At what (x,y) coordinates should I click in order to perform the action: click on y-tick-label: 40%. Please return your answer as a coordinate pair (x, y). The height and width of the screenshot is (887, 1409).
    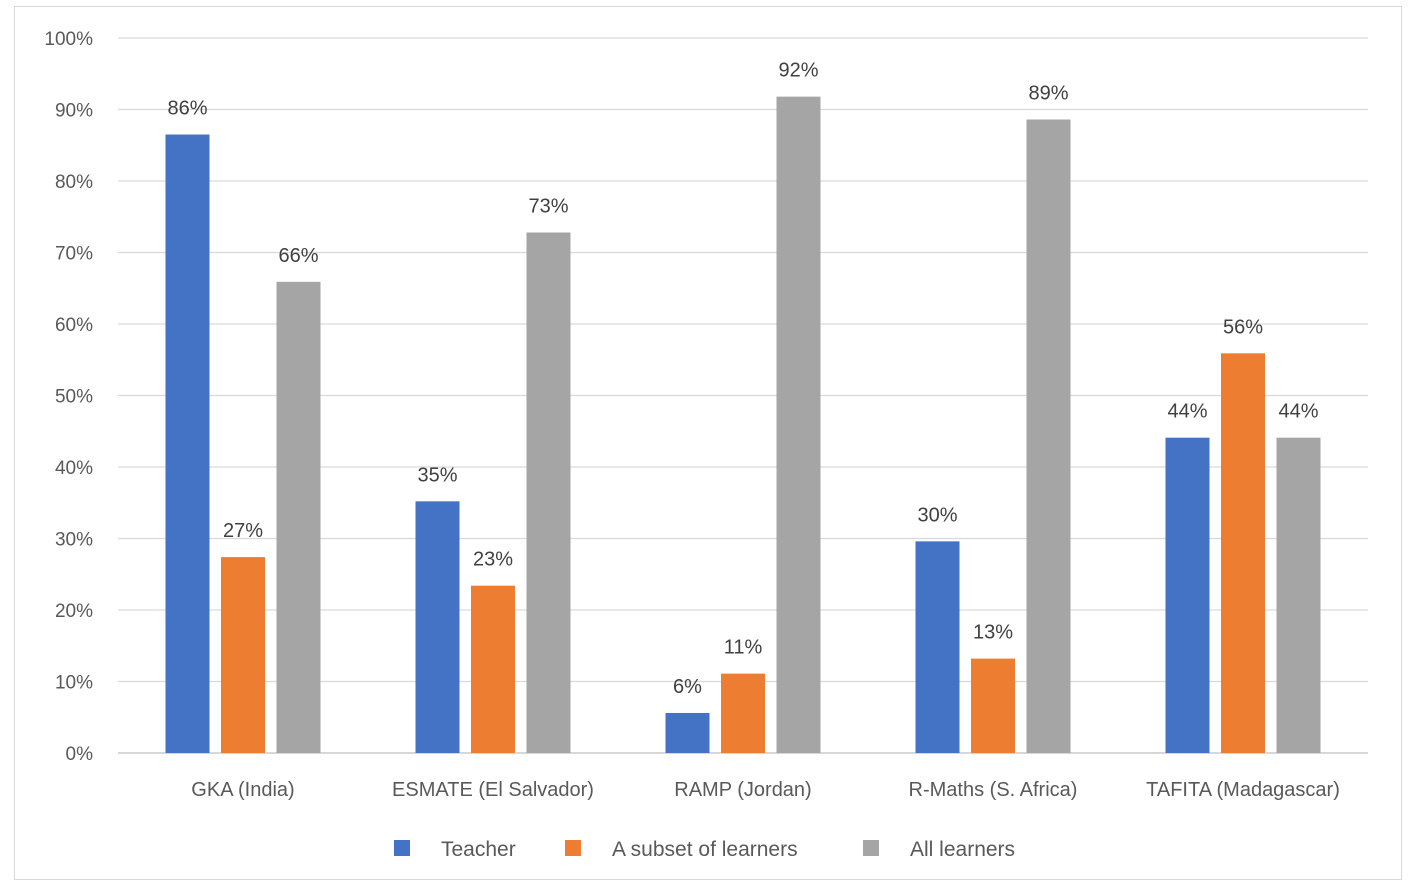
    Looking at the image, I should click on (74, 468).